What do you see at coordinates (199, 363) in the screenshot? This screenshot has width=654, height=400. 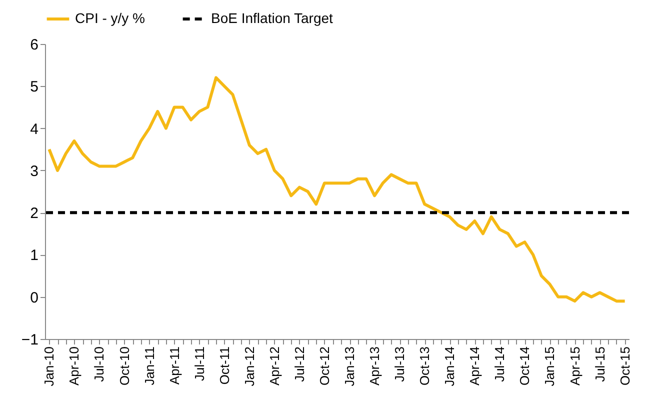 I see `x-tick-label: Jul-11` at bounding box center [199, 363].